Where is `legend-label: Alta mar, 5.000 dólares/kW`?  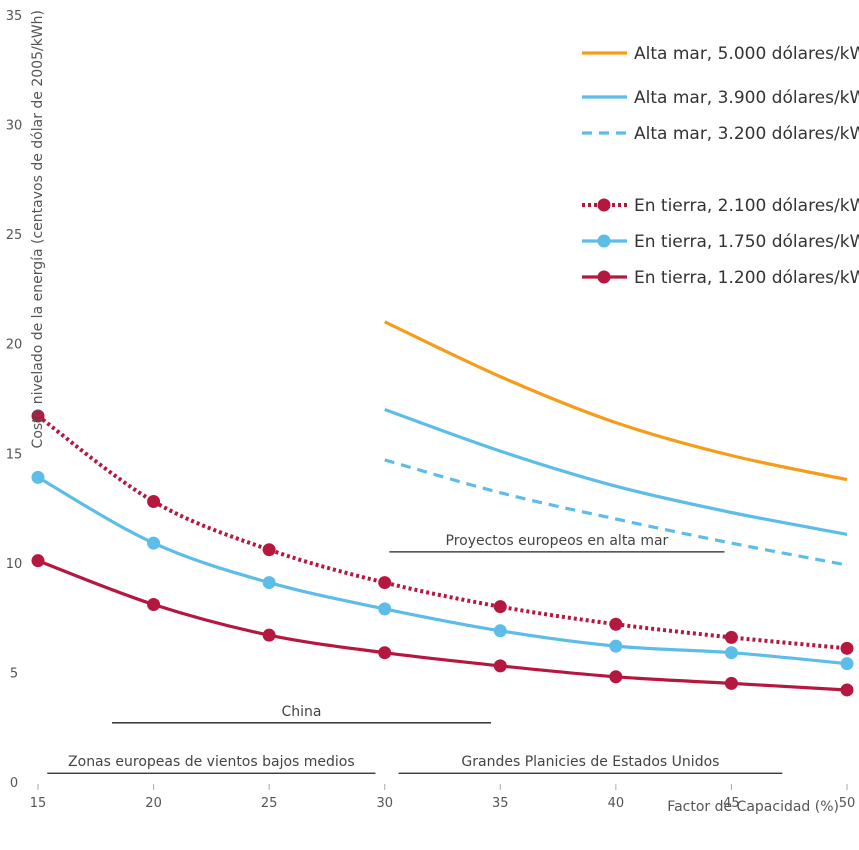 legend-label: Alta mar, 5.000 dólares/kW is located at coordinates (746, 54).